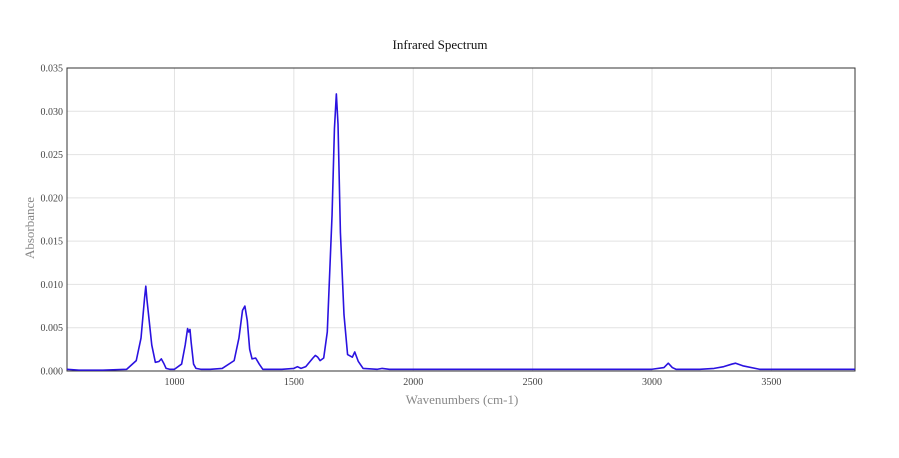  I want to click on y-tick-label: 0.005, so click(52, 328).